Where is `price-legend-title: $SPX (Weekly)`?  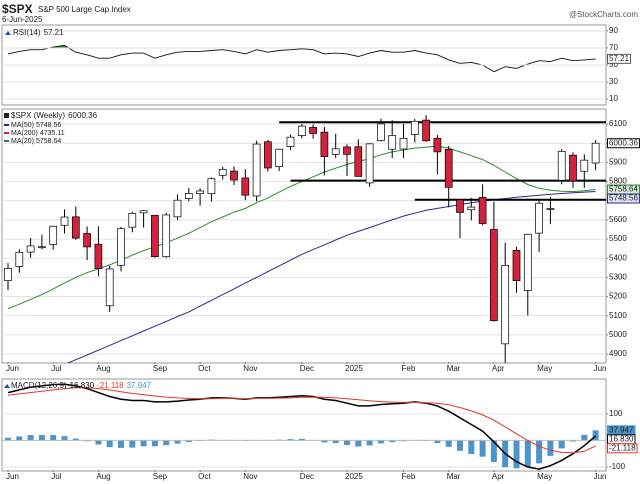
price-legend-title: $SPX (Weekly) is located at coordinates (38, 115).